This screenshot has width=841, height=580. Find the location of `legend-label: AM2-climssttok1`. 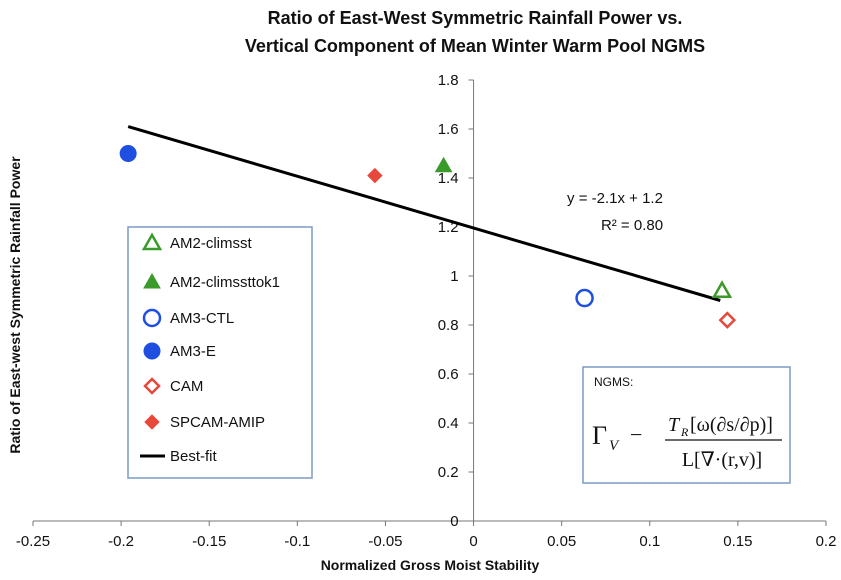

legend-label: AM2-climssttok1 is located at coordinates (225, 282).